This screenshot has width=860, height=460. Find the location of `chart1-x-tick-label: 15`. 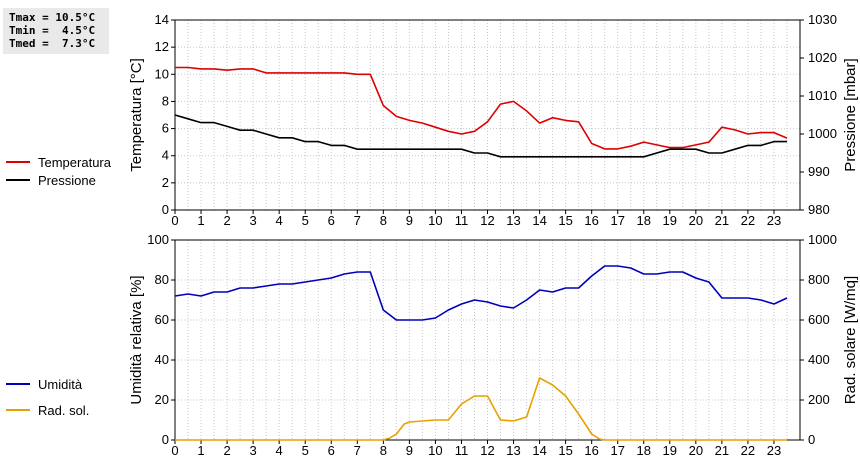

chart1-x-tick-label: 15 is located at coordinates (565, 220).